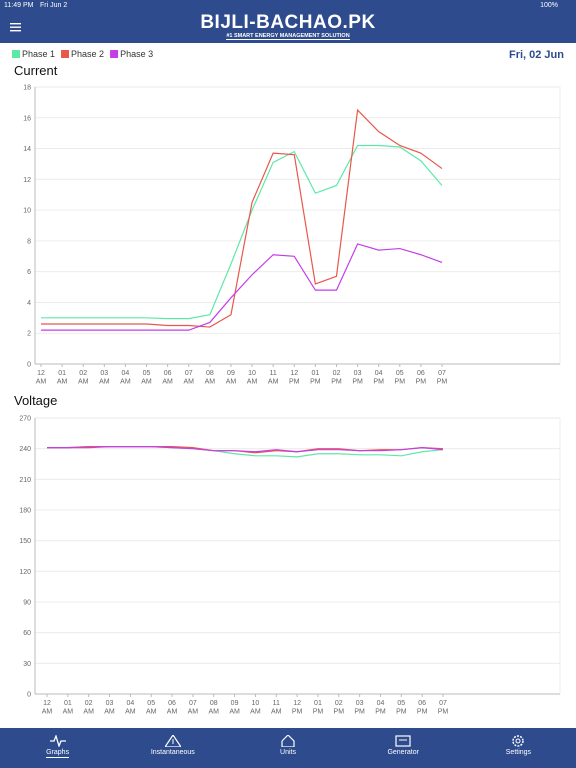  What do you see at coordinates (27, 180) in the screenshot?
I see `y-tick-label: 12` at bounding box center [27, 180].